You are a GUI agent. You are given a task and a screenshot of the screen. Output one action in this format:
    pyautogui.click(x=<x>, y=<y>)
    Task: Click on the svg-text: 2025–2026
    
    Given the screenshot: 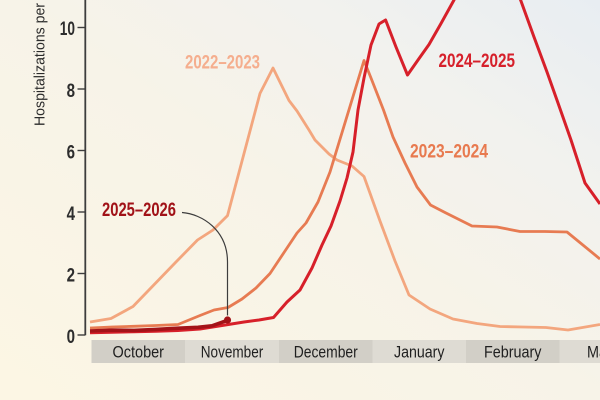 What is the action you would take?
    pyautogui.click(x=139, y=210)
    